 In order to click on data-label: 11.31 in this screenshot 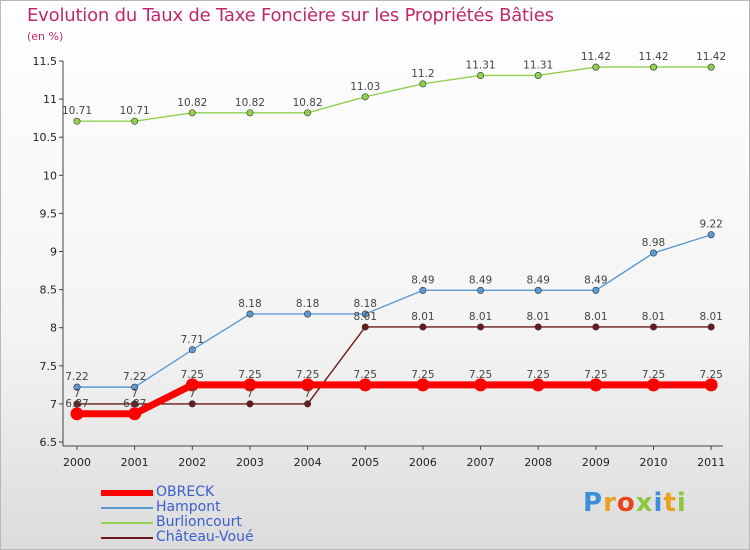, I will do `click(481, 65)`.